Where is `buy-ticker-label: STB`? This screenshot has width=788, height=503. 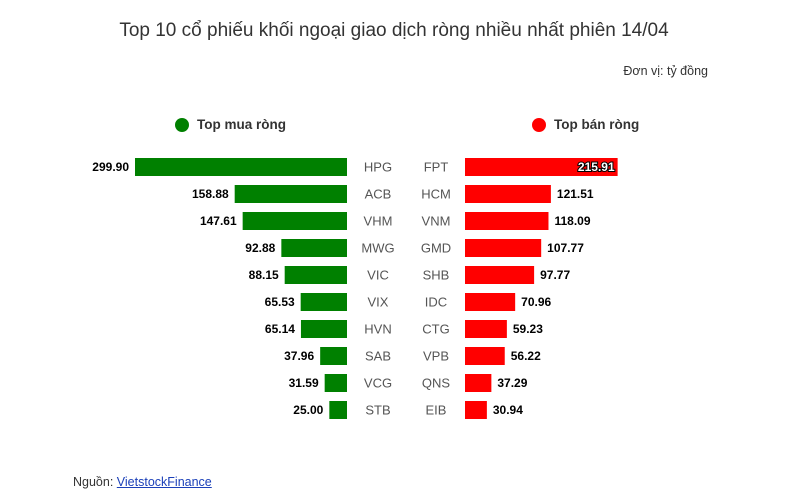
buy-ticker-label: STB is located at coordinates (377, 410).